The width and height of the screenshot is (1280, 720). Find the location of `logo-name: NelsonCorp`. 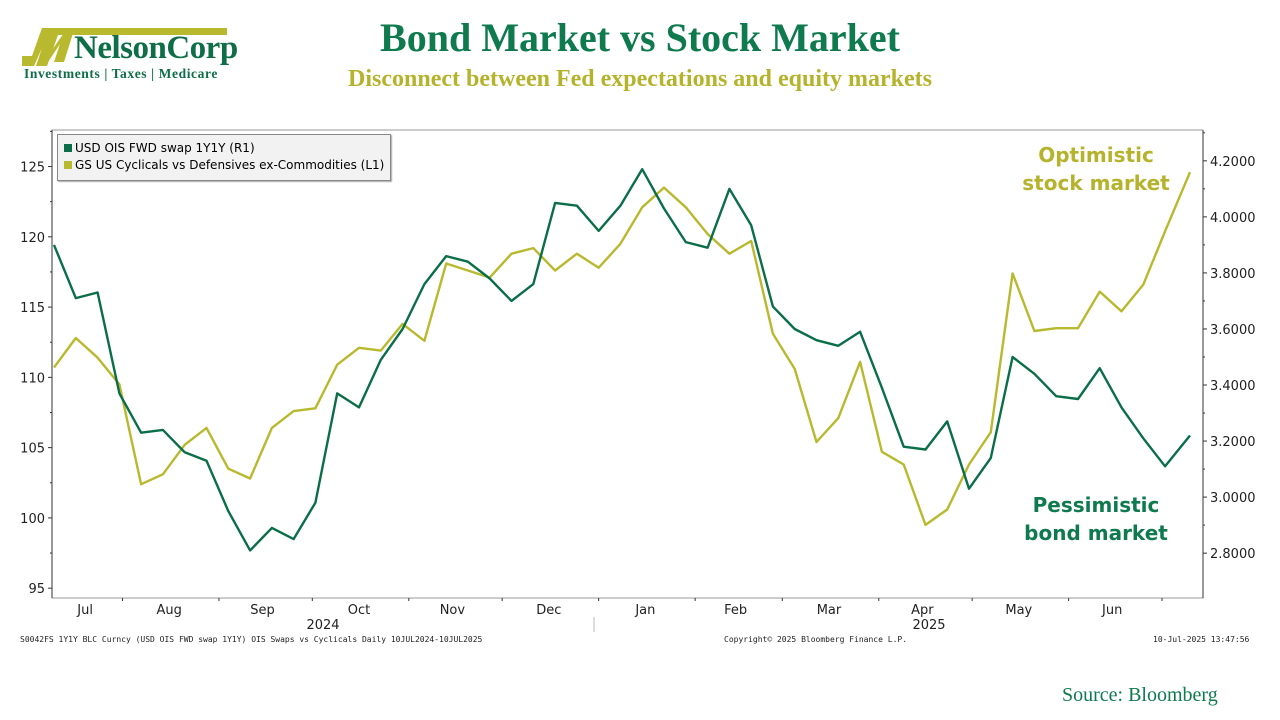

logo-name: NelsonCorp is located at coordinates (156, 48).